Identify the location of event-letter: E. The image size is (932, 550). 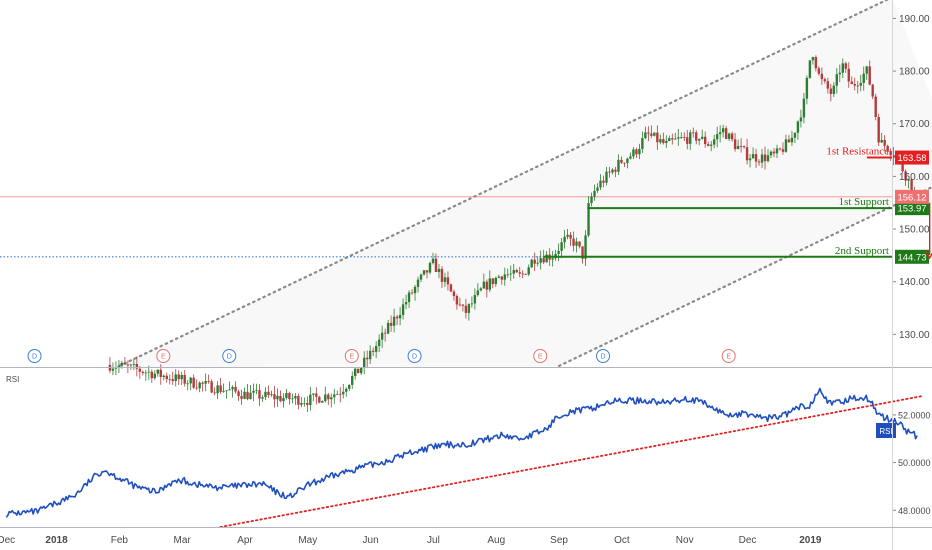
(728, 357).